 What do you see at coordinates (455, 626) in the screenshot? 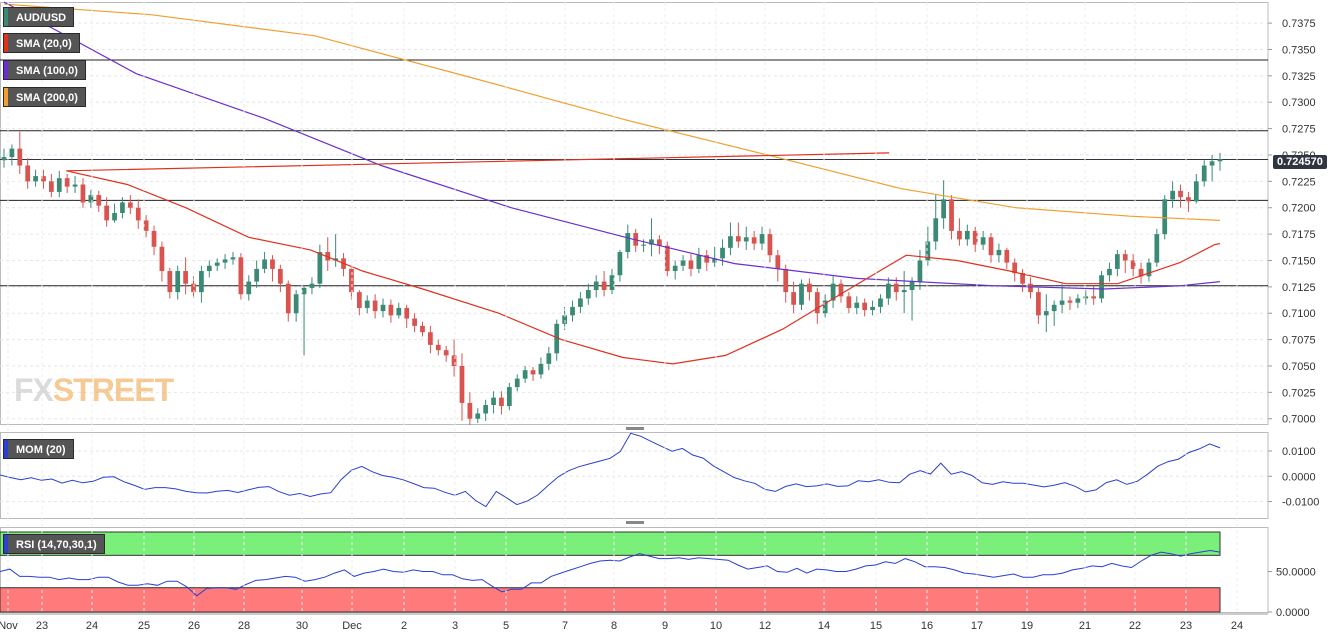
I see `x-tick-label: 3` at bounding box center [455, 626].